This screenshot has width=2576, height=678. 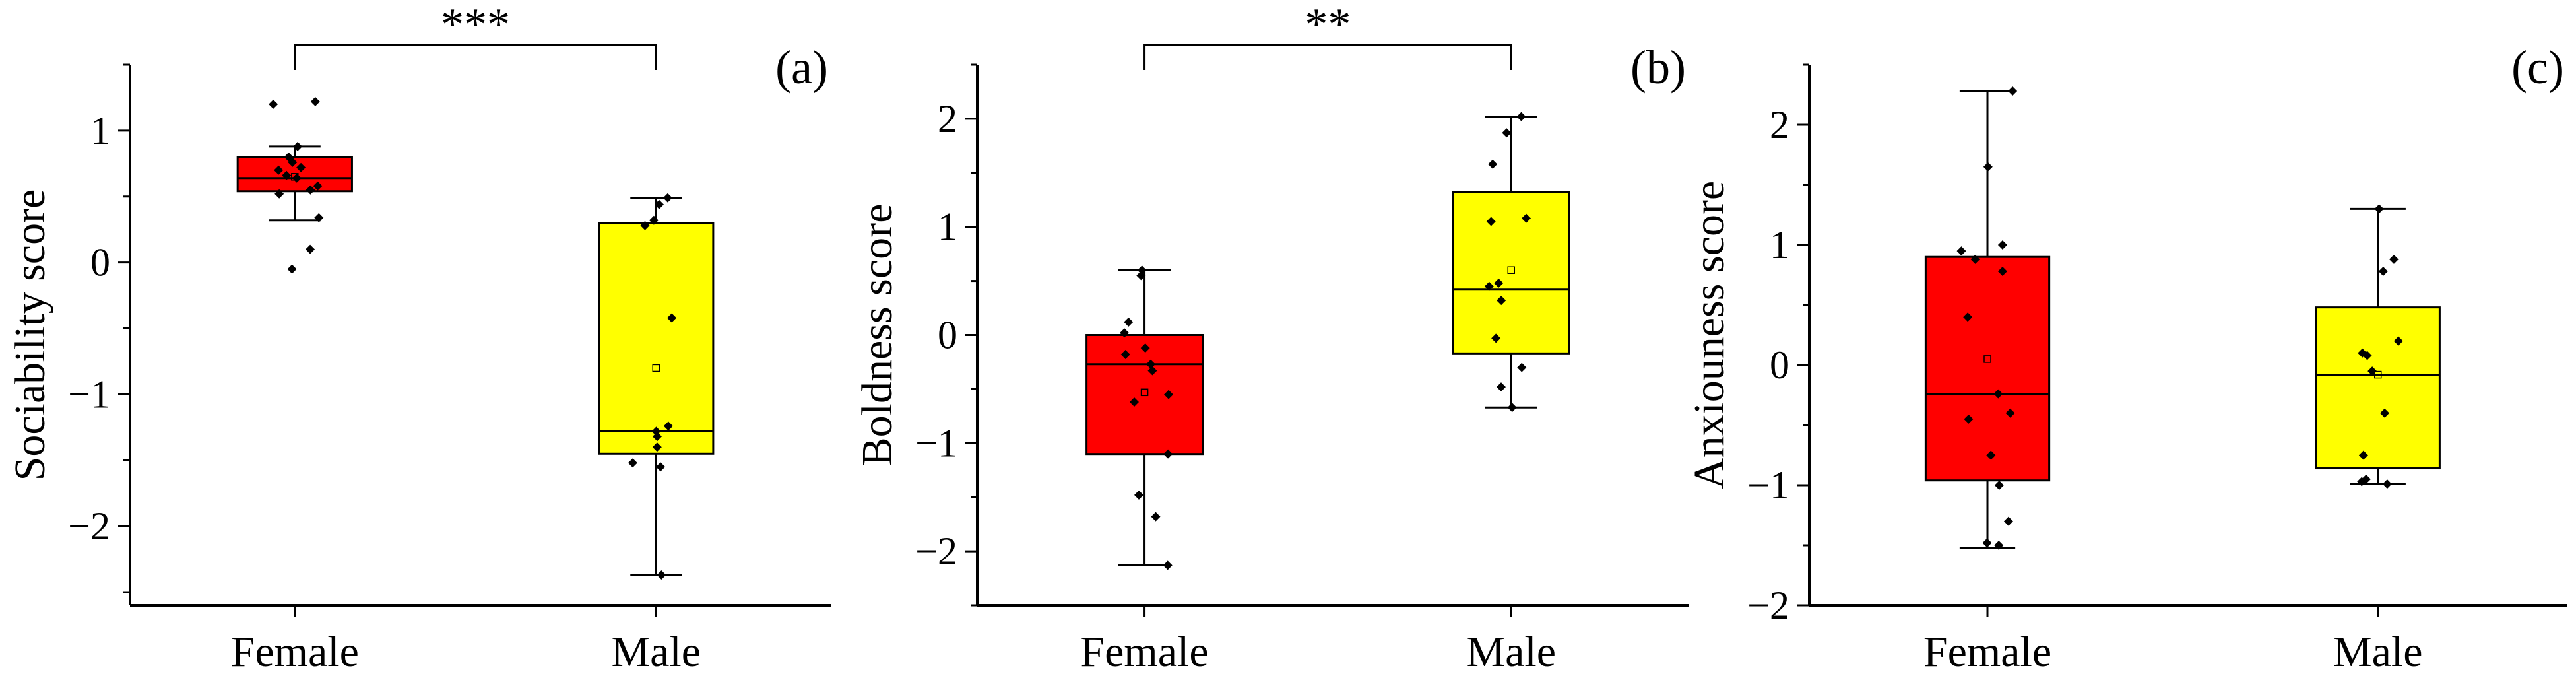 What do you see at coordinates (1658, 68) in the screenshot?
I see `panel-label: (b)` at bounding box center [1658, 68].